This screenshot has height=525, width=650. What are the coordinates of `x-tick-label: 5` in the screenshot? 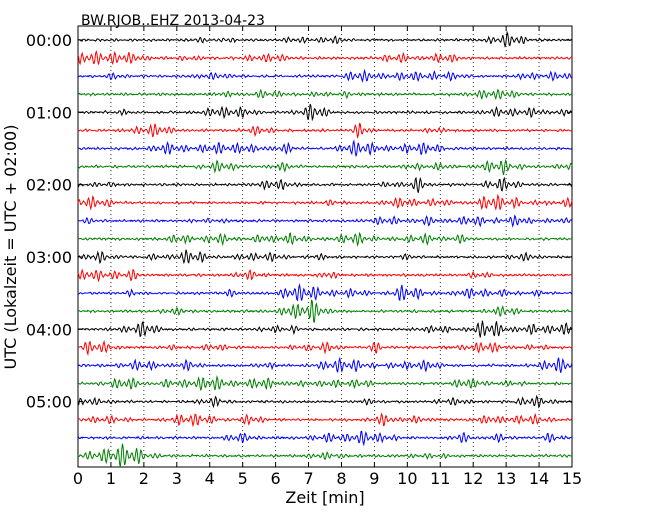 It's located at (243, 478).